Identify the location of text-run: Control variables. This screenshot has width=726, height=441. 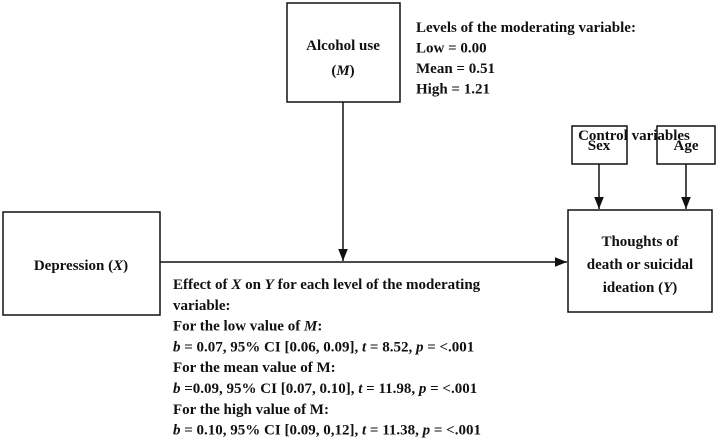
(634, 136).